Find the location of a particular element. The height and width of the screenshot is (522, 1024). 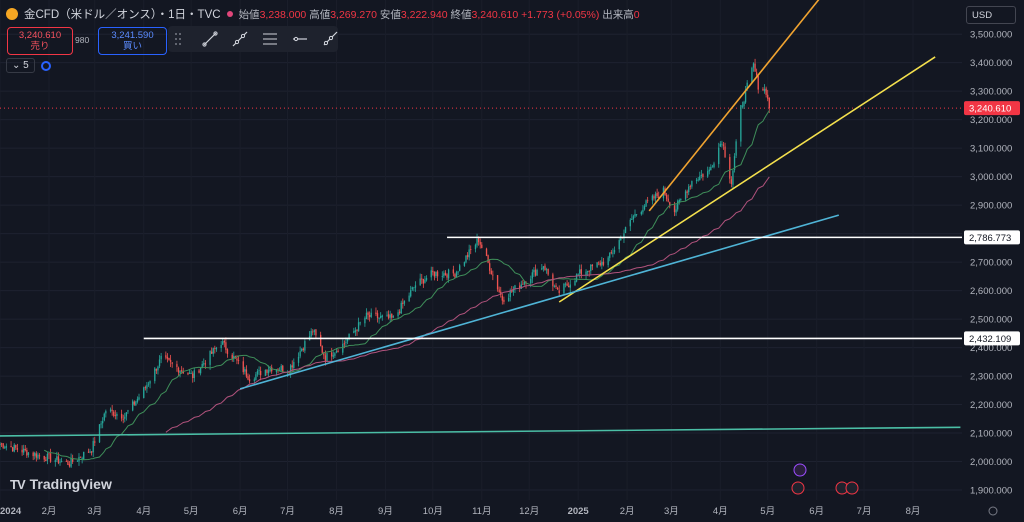

ray-tool-icon is located at coordinates (330, 39).